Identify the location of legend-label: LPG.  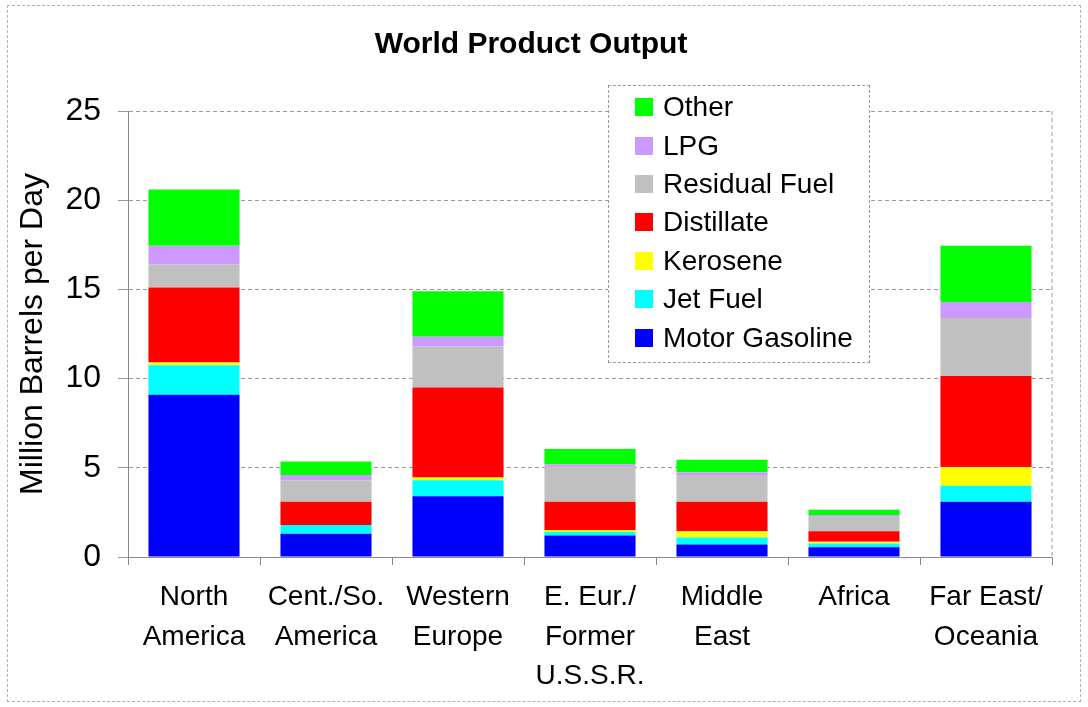
(691, 145).